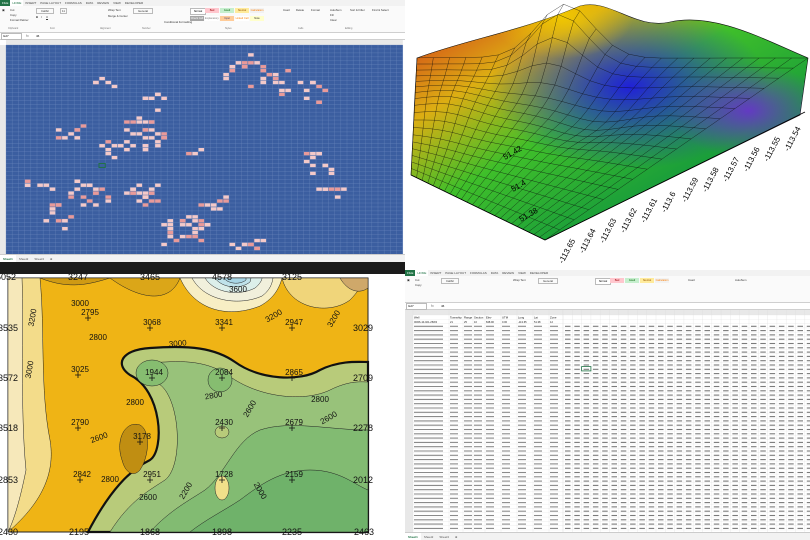  What do you see at coordinates (242, 18) in the screenshot?
I see `style-linked-cell: Linked Cell` at bounding box center [242, 18].